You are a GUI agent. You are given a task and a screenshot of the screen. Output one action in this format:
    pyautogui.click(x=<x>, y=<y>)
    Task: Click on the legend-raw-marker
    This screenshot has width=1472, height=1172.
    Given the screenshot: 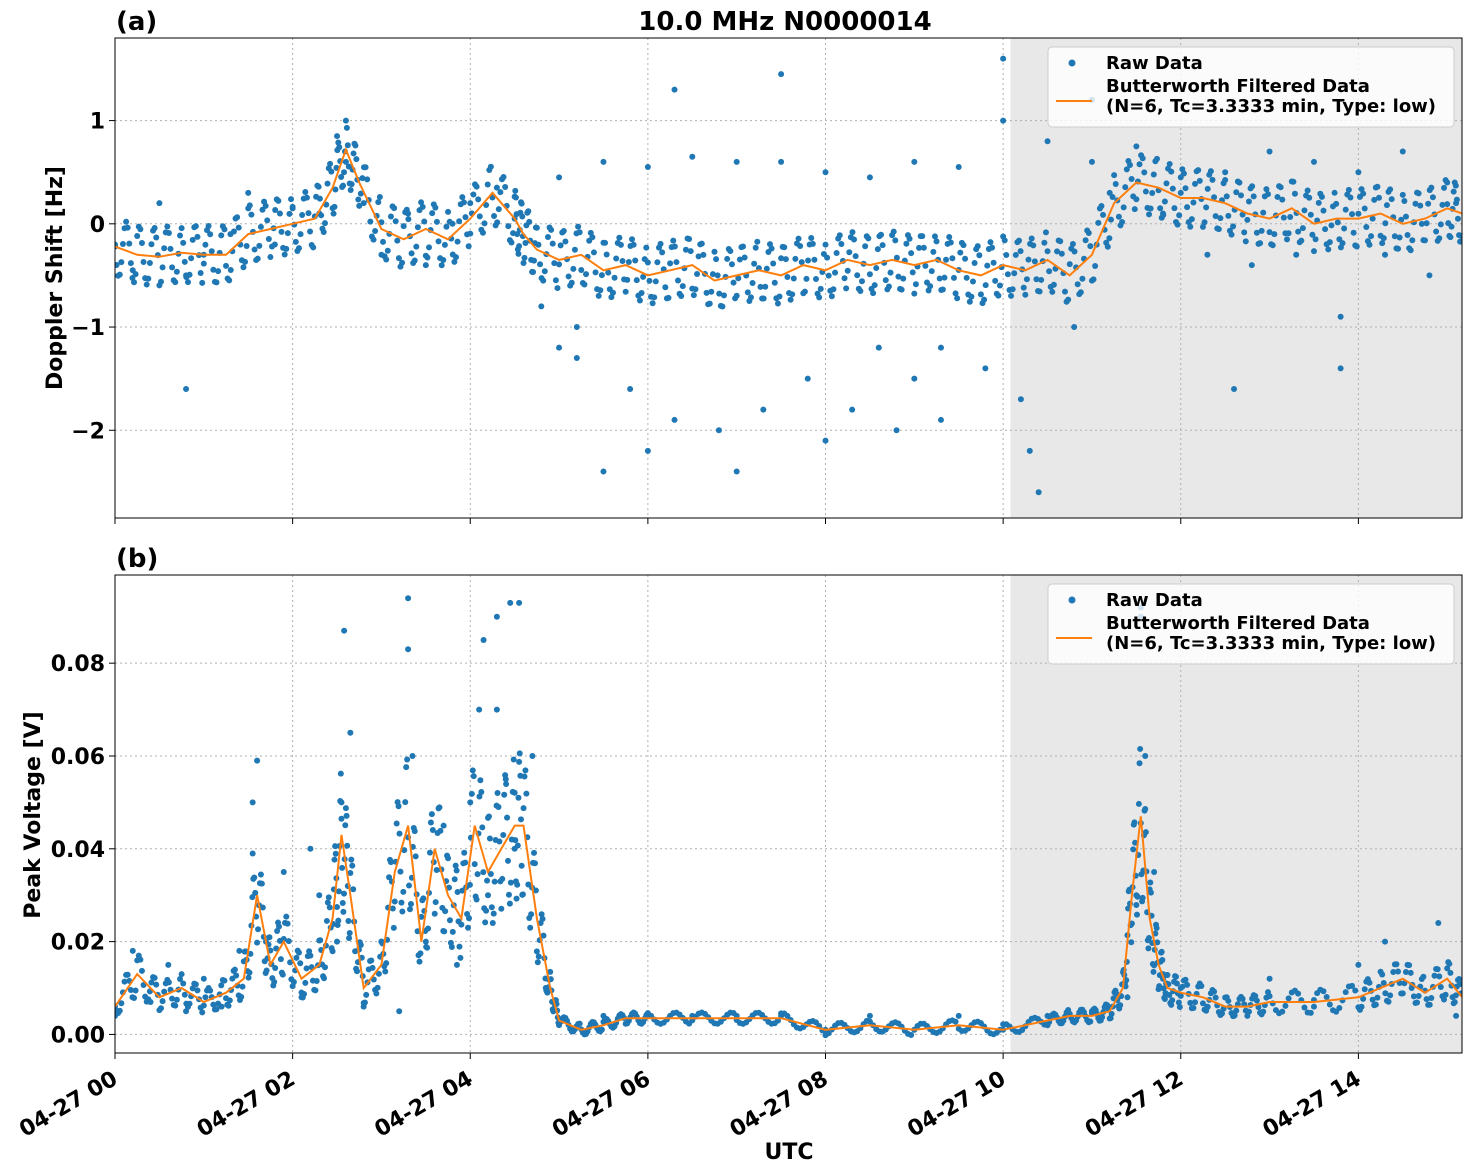 What is the action you would take?
    pyautogui.click(x=1072, y=63)
    